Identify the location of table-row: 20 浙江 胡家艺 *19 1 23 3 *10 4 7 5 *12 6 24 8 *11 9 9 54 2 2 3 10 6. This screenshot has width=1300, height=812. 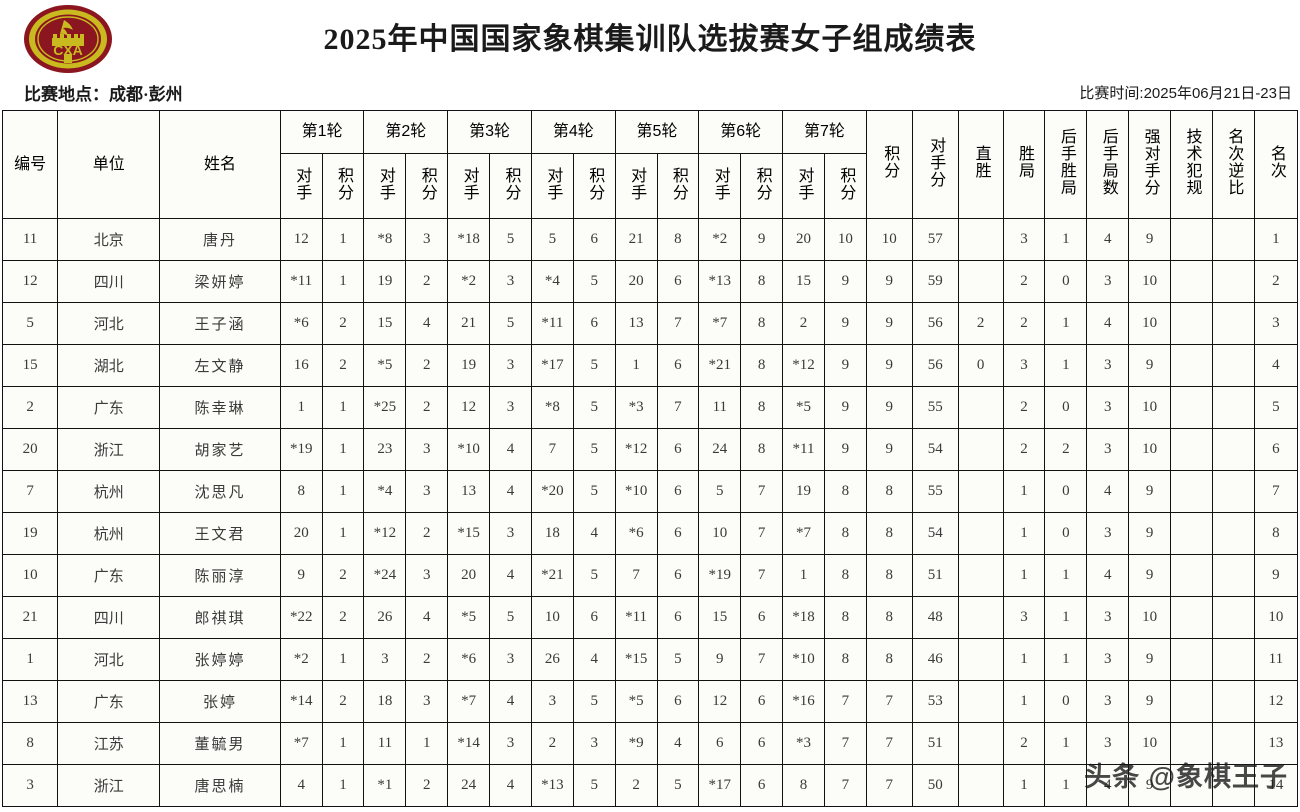
(650, 449).